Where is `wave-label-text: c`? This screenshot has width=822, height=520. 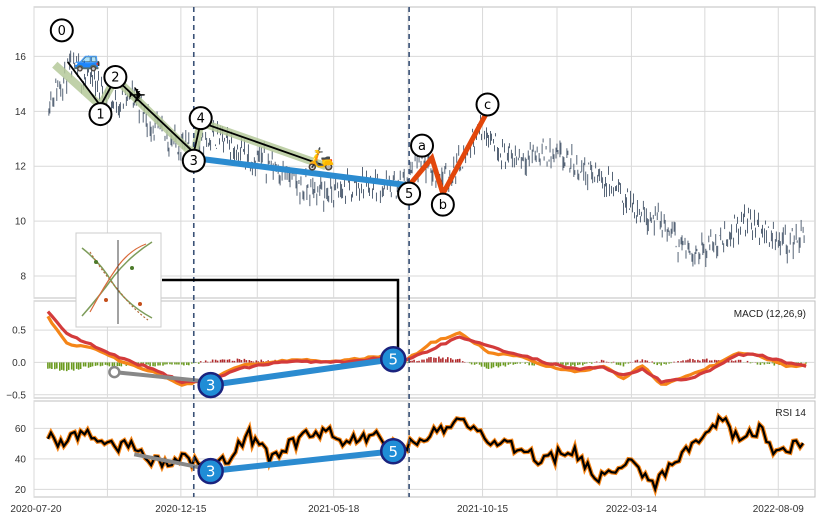 wave-label-text: c is located at coordinates (487, 105).